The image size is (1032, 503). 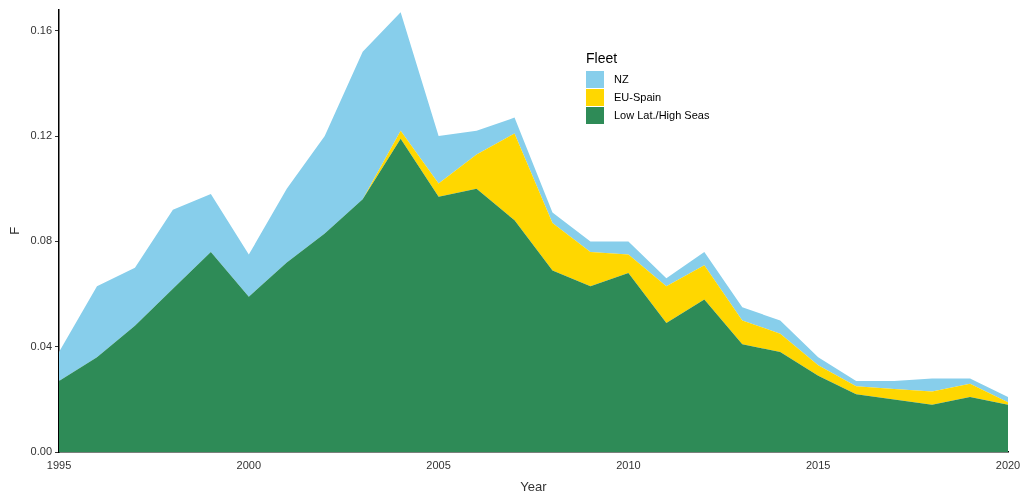 I want to click on x-tick-label: 2020, so click(x=1008, y=464).